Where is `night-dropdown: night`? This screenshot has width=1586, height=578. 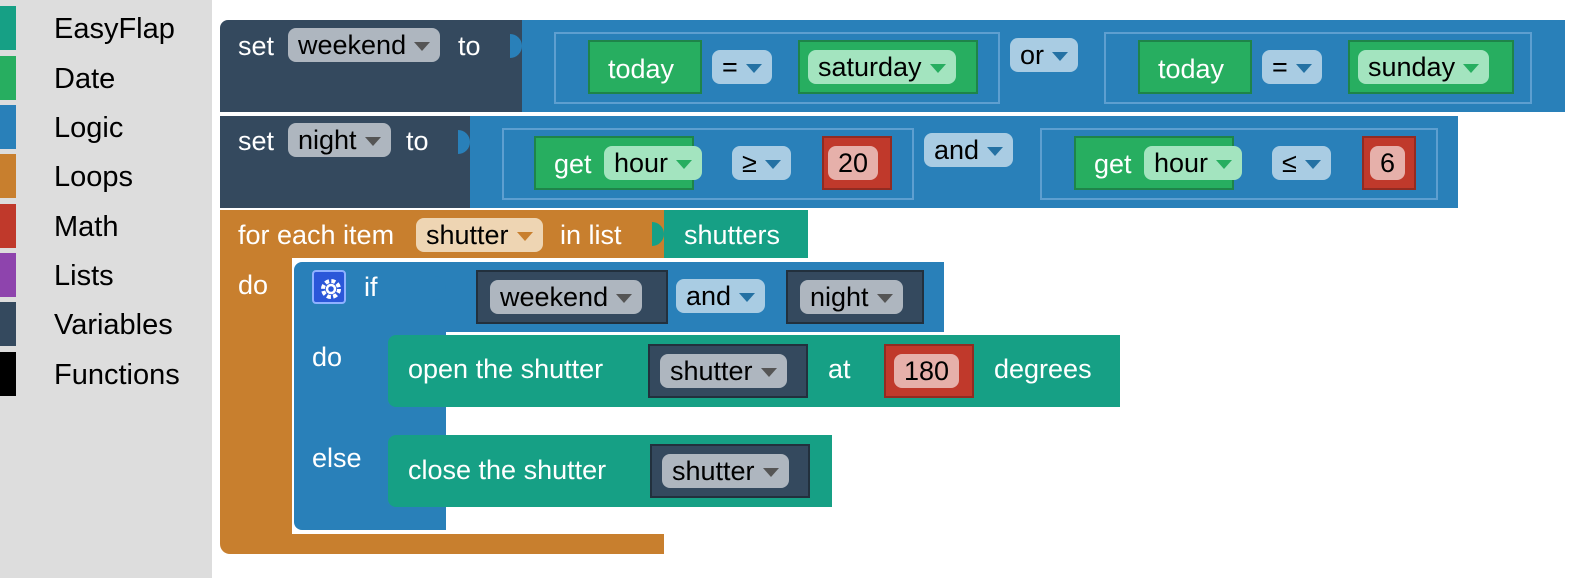 night-dropdown: night is located at coordinates (851, 297).